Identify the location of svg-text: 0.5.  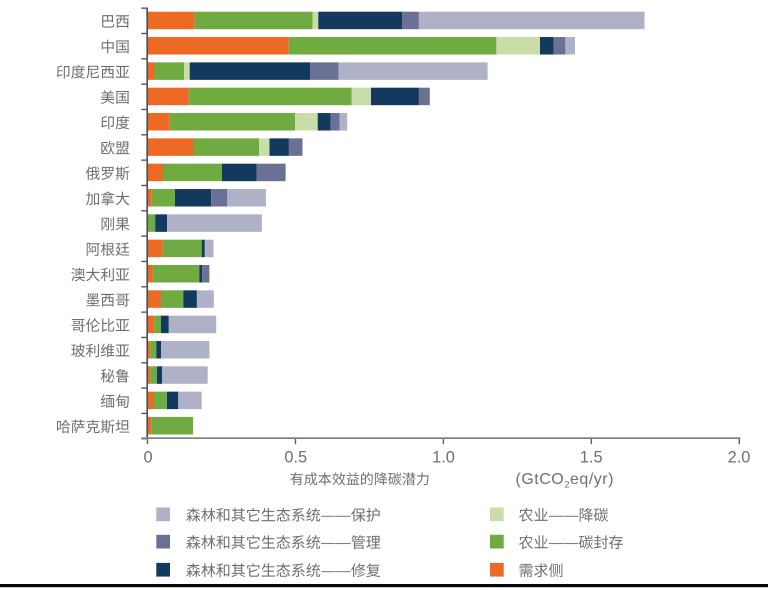
(295, 457).